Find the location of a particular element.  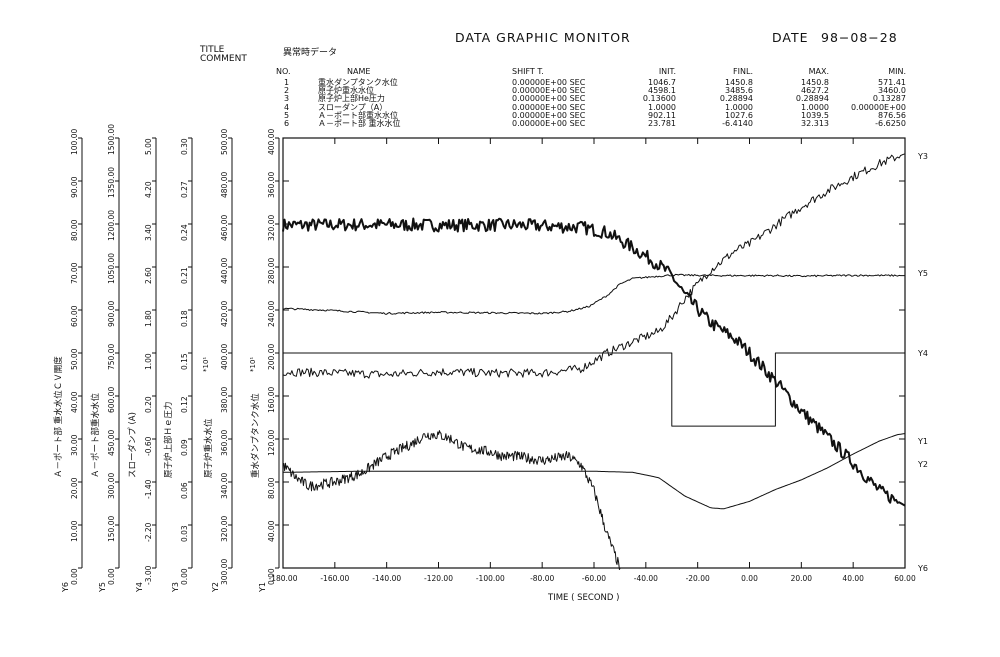

right-axis-label: Y6 is located at coordinates (922, 568).